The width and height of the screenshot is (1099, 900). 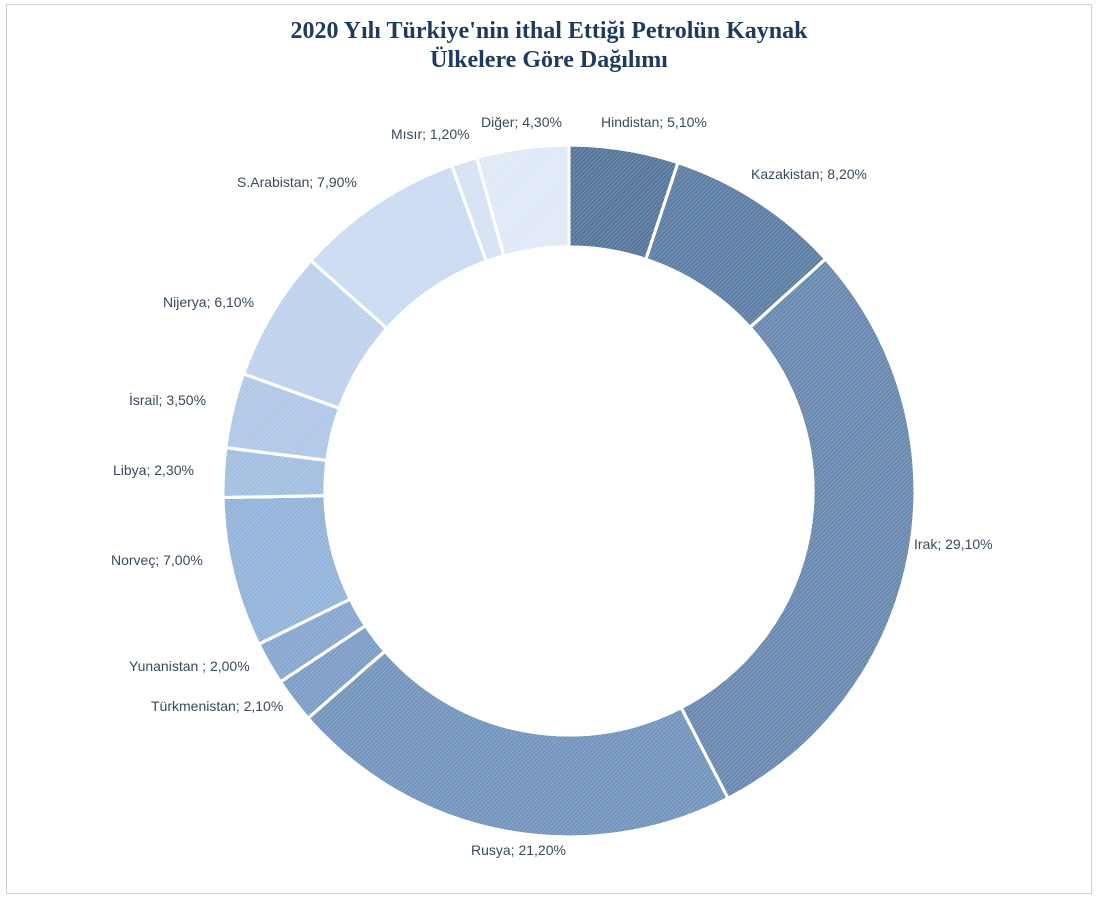 What do you see at coordinates (153, 470) in the screenshot?
I see `slice-label: Libya; 2,30%` at bounding box center [153, 470].